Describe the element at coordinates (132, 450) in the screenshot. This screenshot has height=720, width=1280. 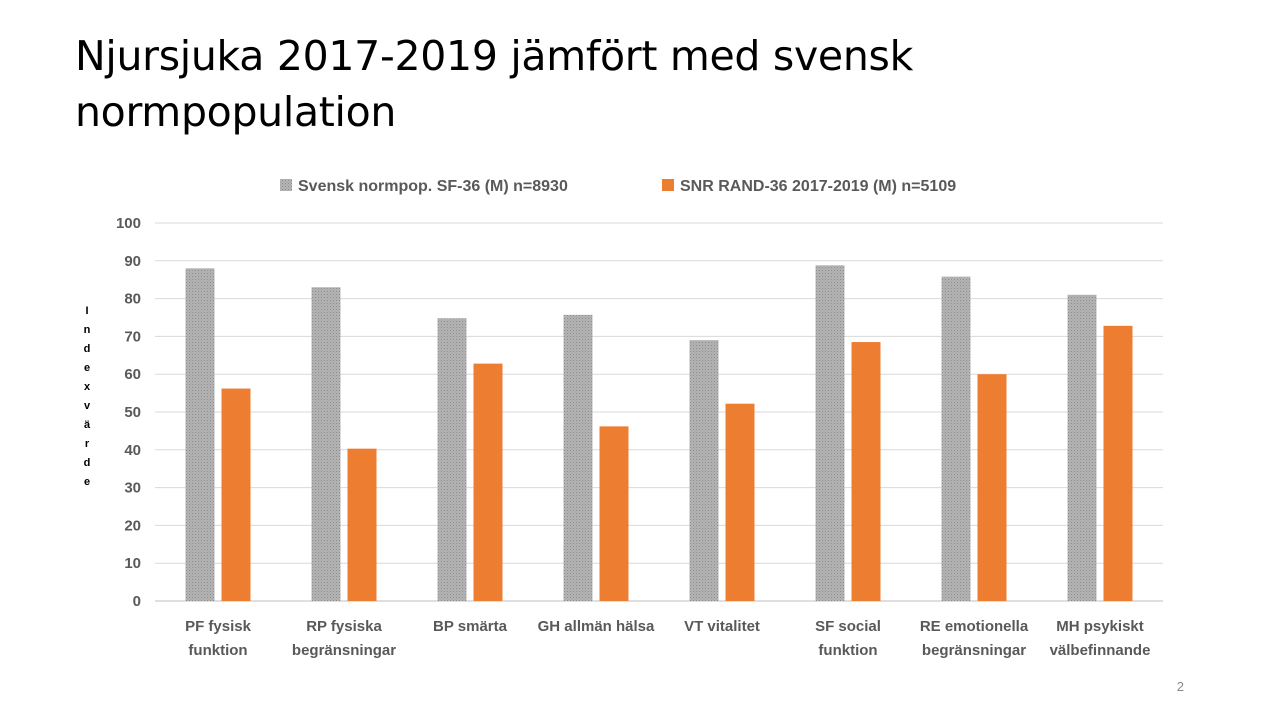
I see `y-tick-label: 40` at that location.